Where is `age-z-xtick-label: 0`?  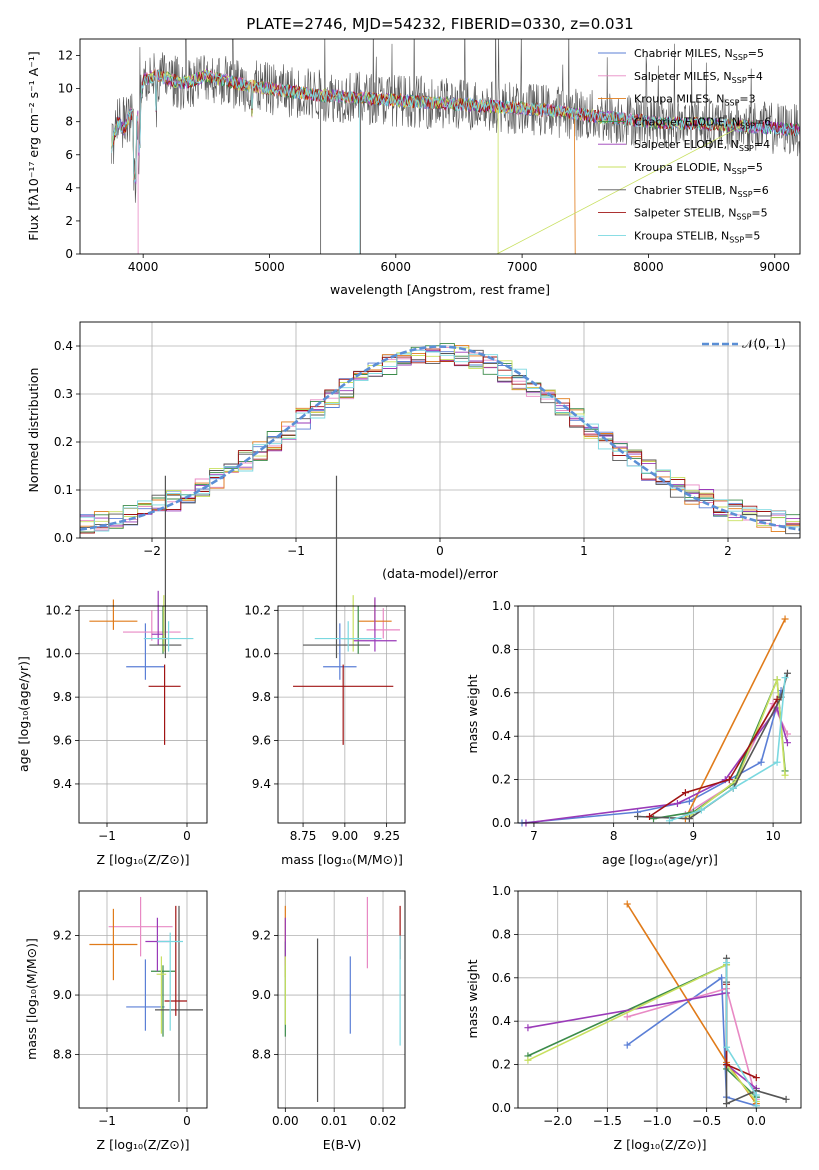 age-z-xtick-label: 0 is located at coordinates (187, 836).